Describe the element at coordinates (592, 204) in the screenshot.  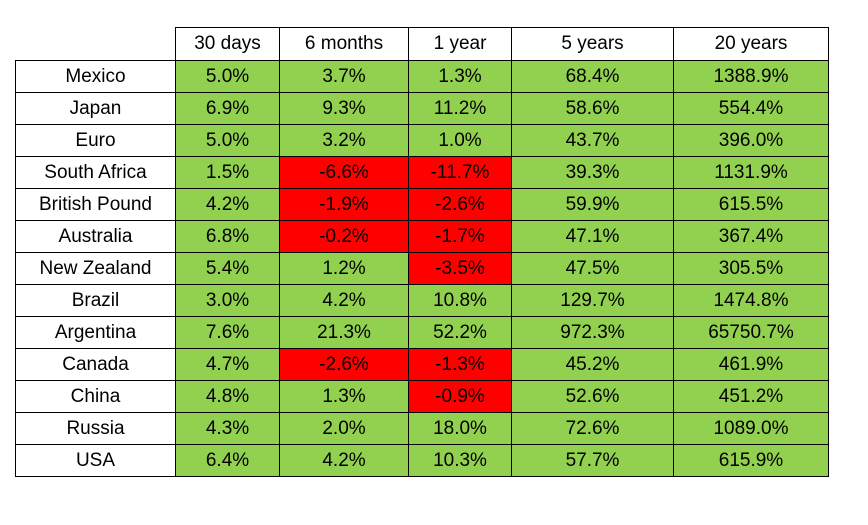
I see `value-cell: 59.9%` at that location.